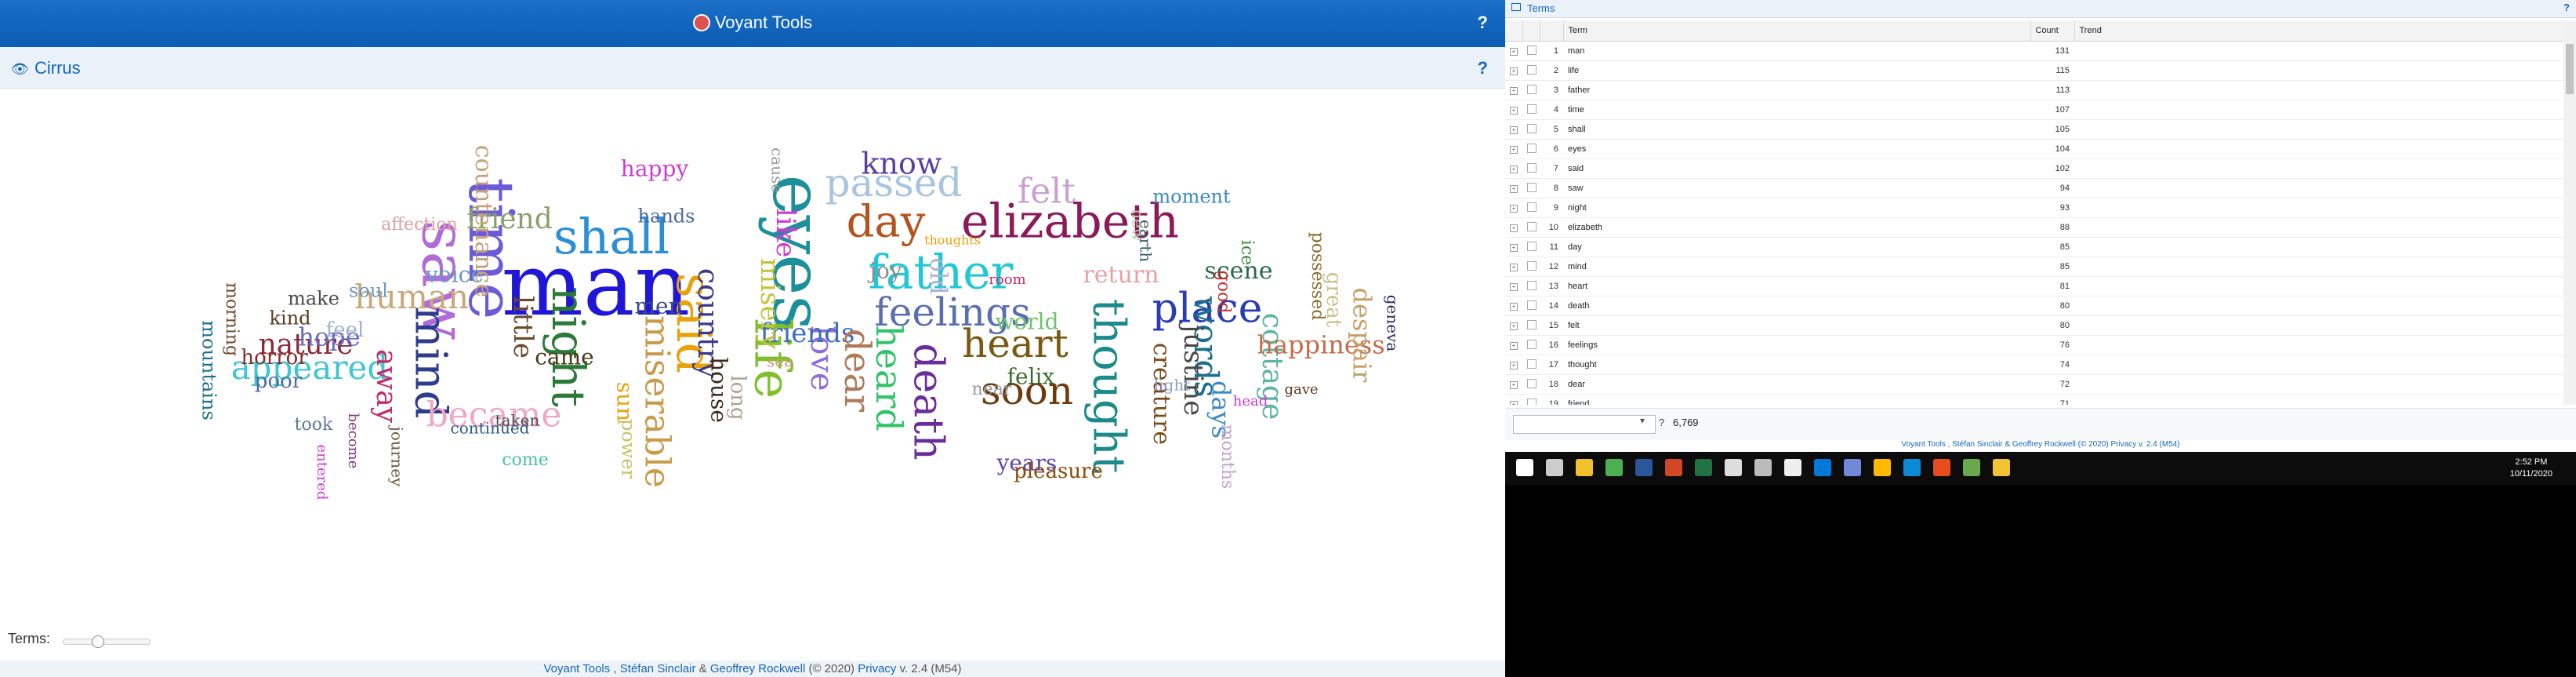  What do you see at coordinates (2034, 325) in the screenshot?
I see `table-row: +15 felt 80` at bounding box center [2034, 325].